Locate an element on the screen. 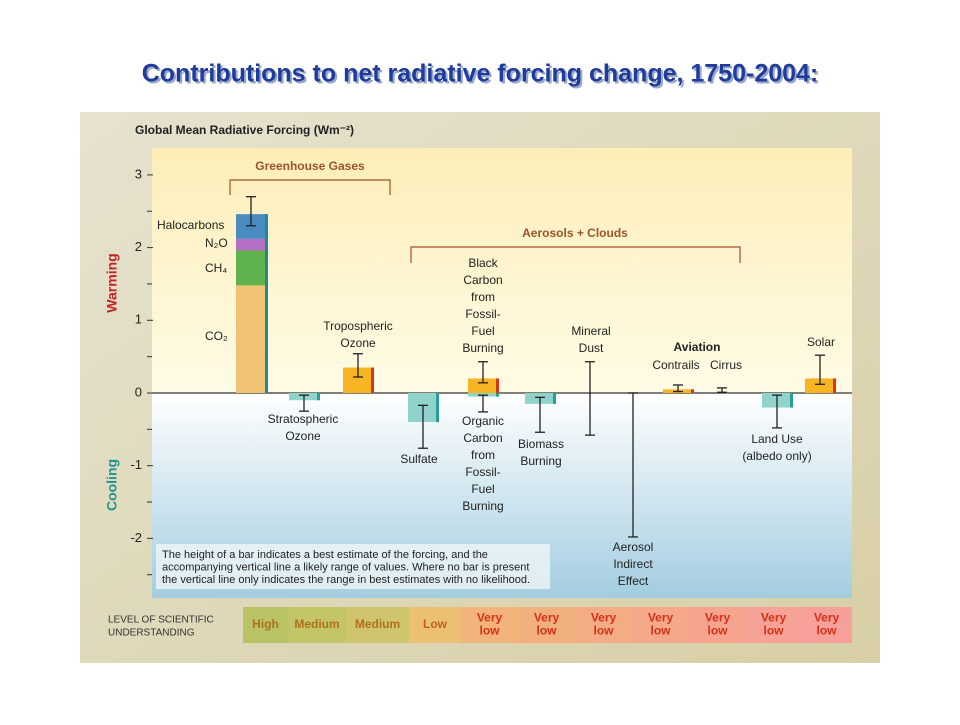  group-label: Greenhouse Gases is located at coordinates (310, 166).